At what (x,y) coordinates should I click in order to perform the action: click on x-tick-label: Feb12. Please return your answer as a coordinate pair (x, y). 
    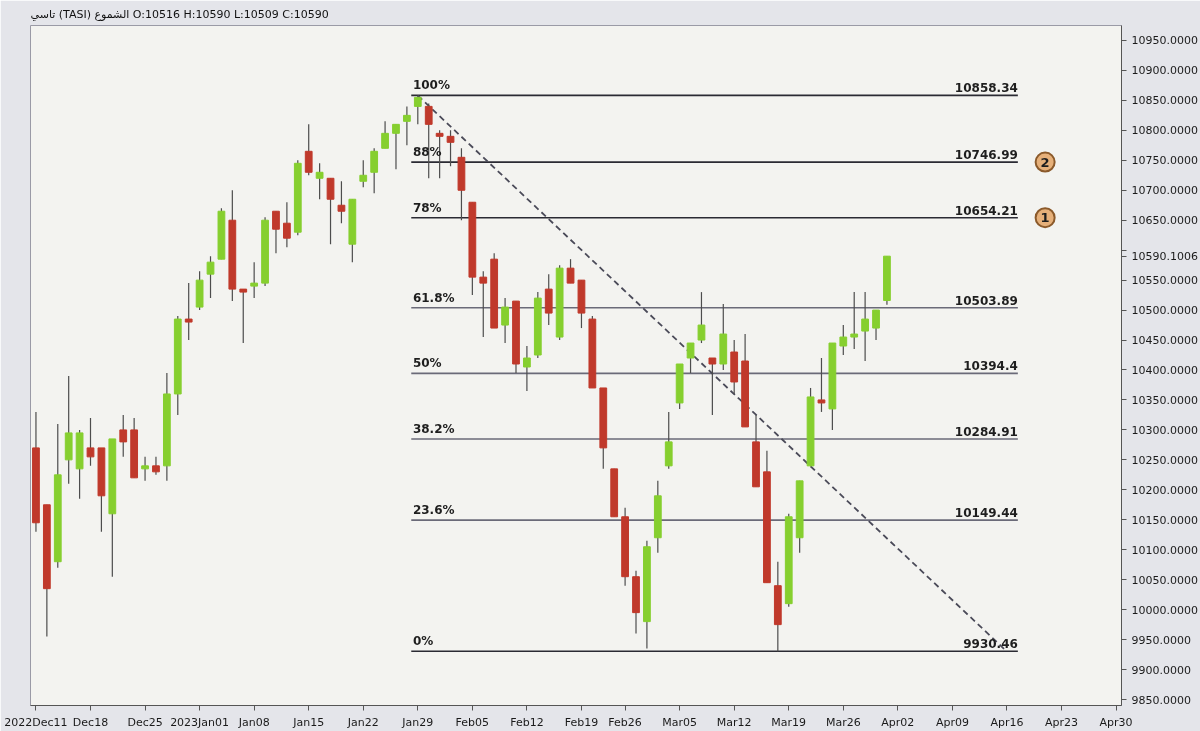
    Looking at the image, I should click on (527, 722).